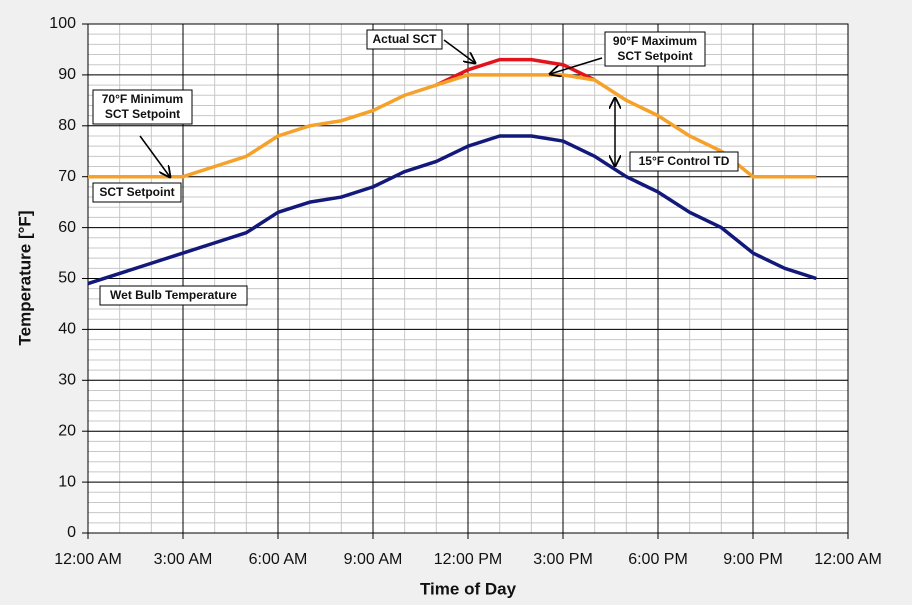 The width and height of the screenshot is (912, 605). I want to click on x-tick-label: 12:00 PM, so click(468, 559).